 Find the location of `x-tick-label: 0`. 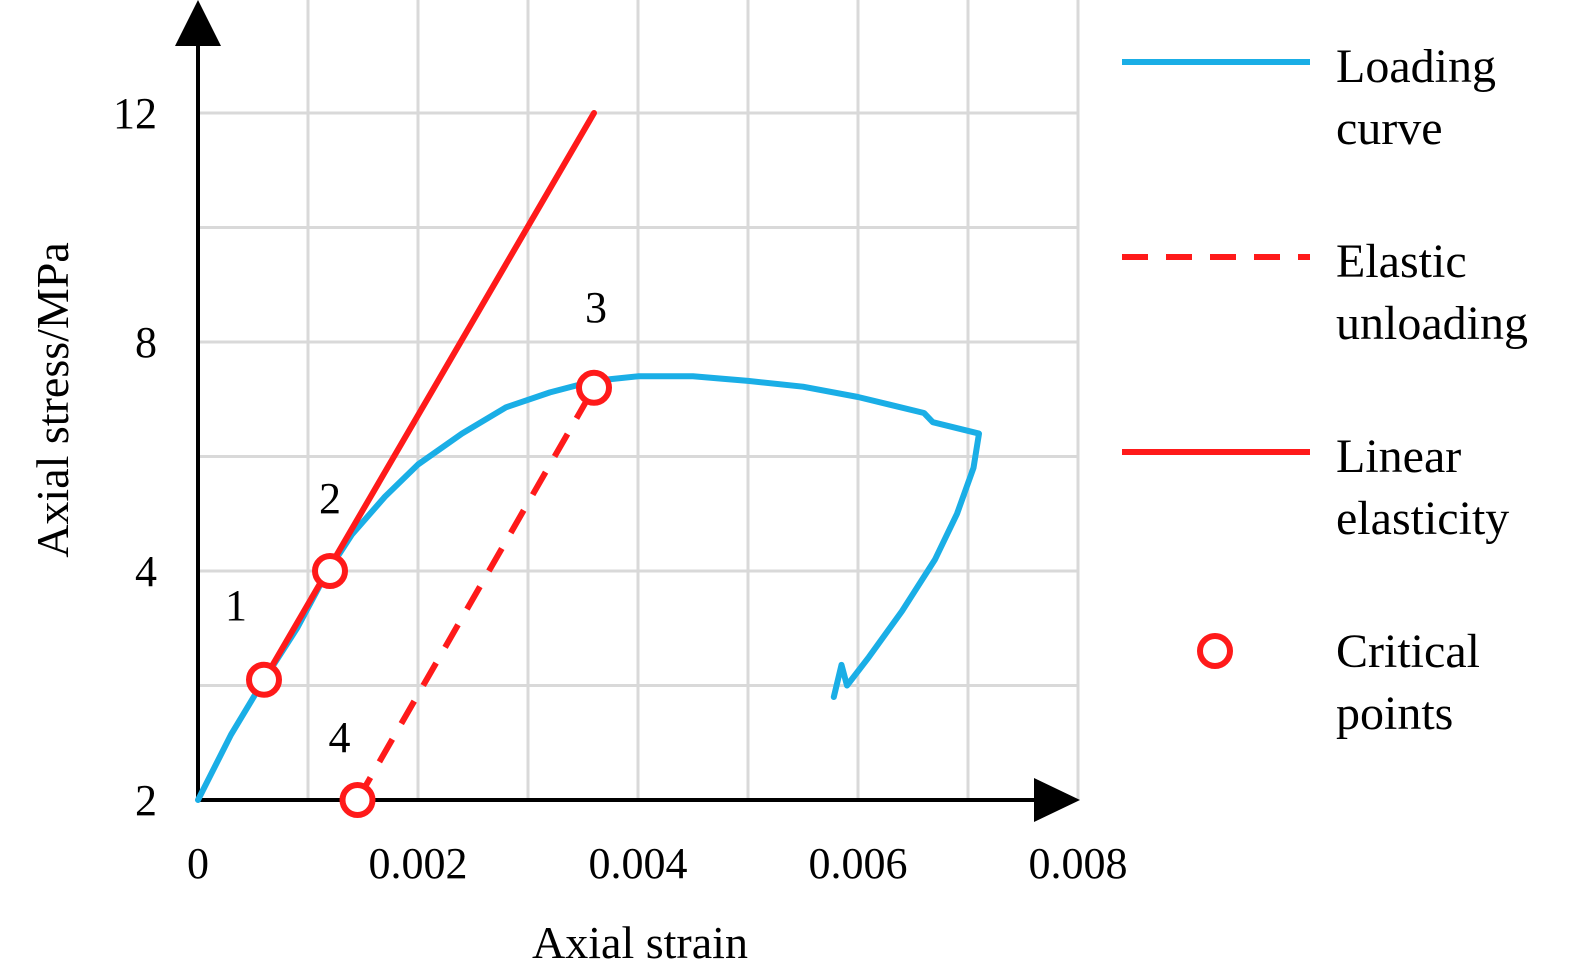

x-tick-label: 0 is located at coordinates (198, 863).